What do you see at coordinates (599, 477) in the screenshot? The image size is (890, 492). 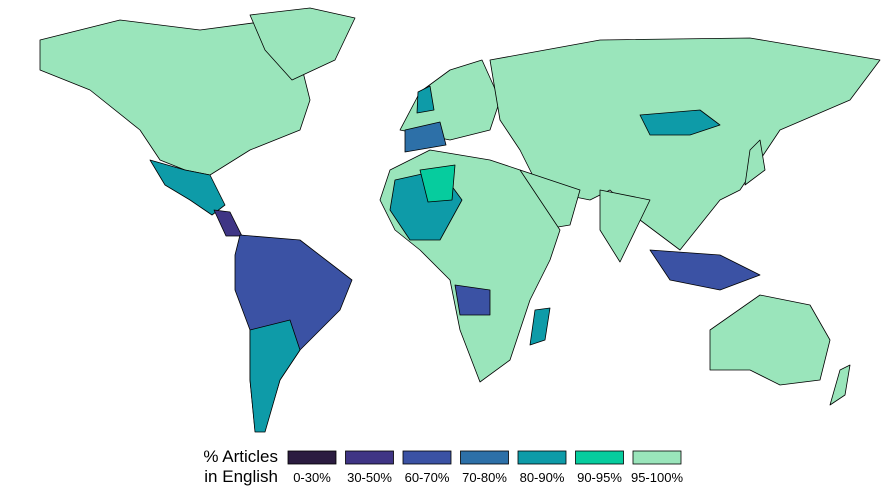 I see `legend-label: 90-95%` at bounding box center [599, 477].